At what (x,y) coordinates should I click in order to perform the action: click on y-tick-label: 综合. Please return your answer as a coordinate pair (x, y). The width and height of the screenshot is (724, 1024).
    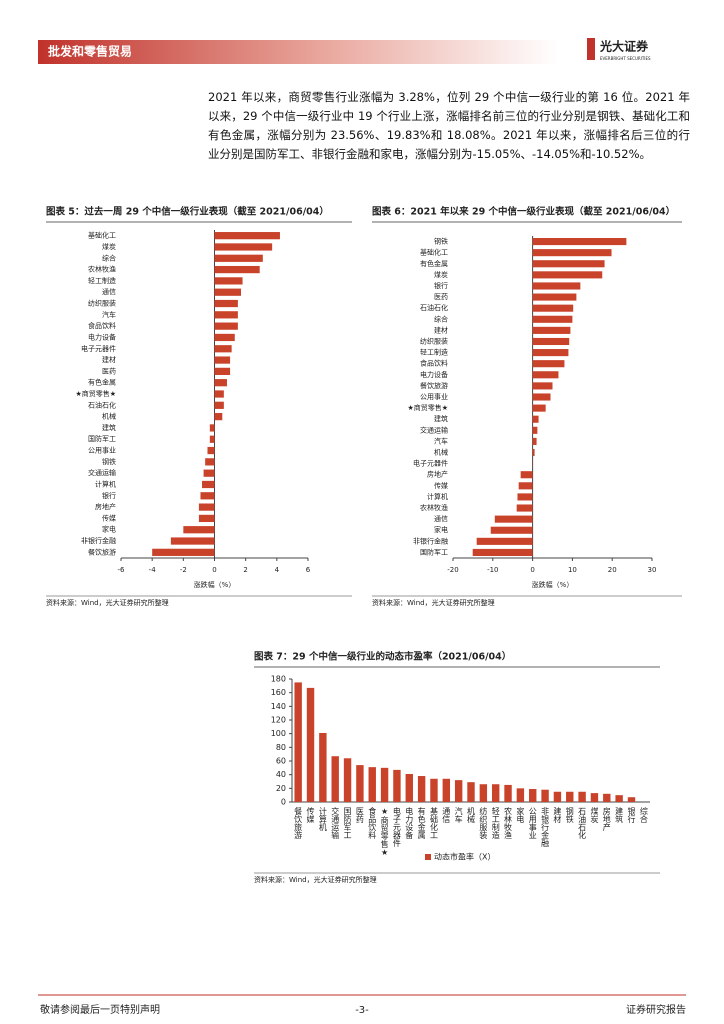
    Looking at the image, I should click on (109, 257).